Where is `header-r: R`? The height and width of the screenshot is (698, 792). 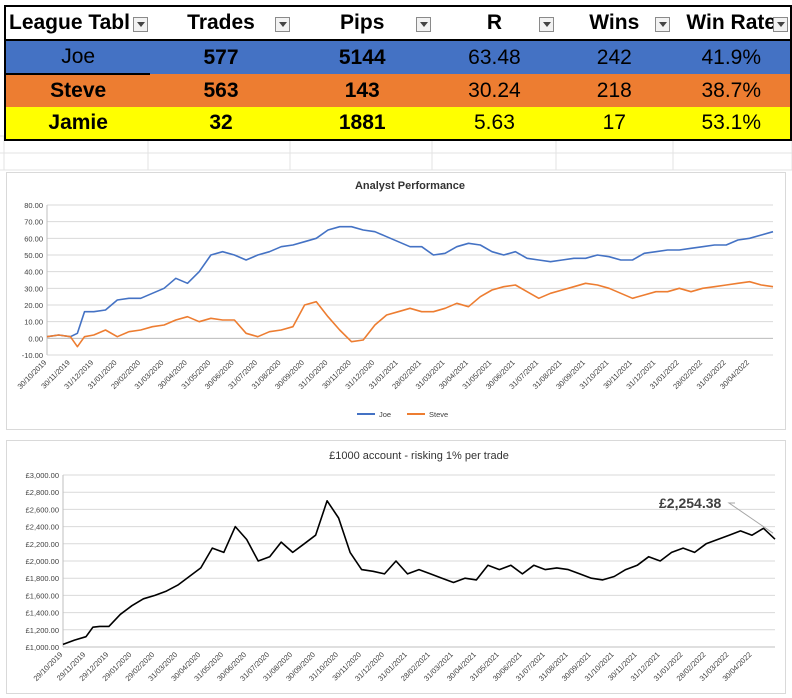
header-r: R is located at coordinates (494, 22).